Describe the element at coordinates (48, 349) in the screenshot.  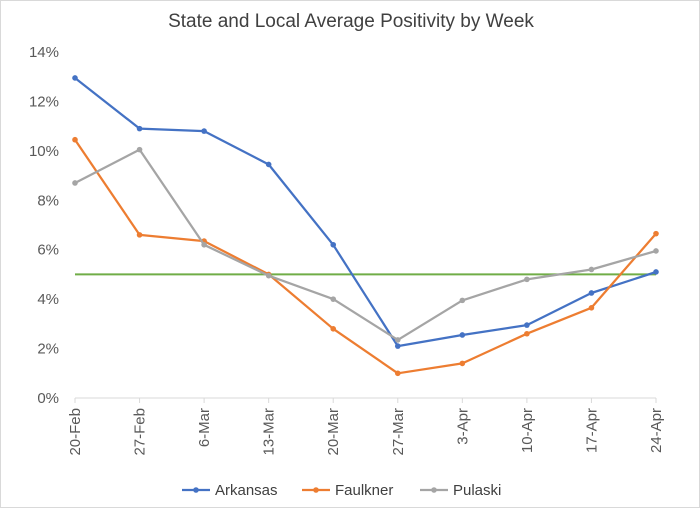
I see `y-tick-label: 2%` at that location.